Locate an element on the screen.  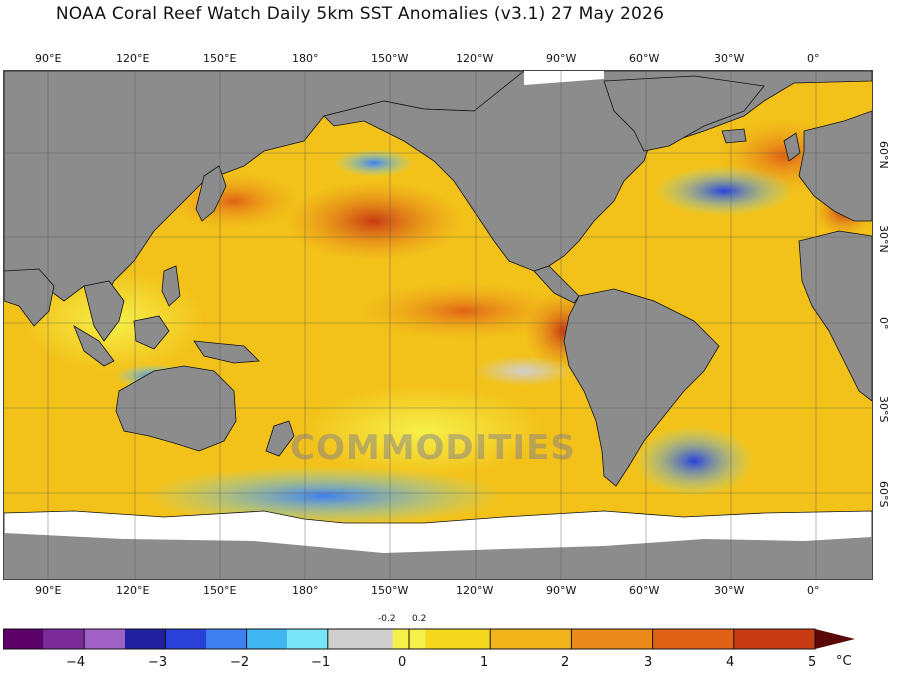
colorbar-tick-plus-0-2: 0.2 is located at coordinates (419, 619).